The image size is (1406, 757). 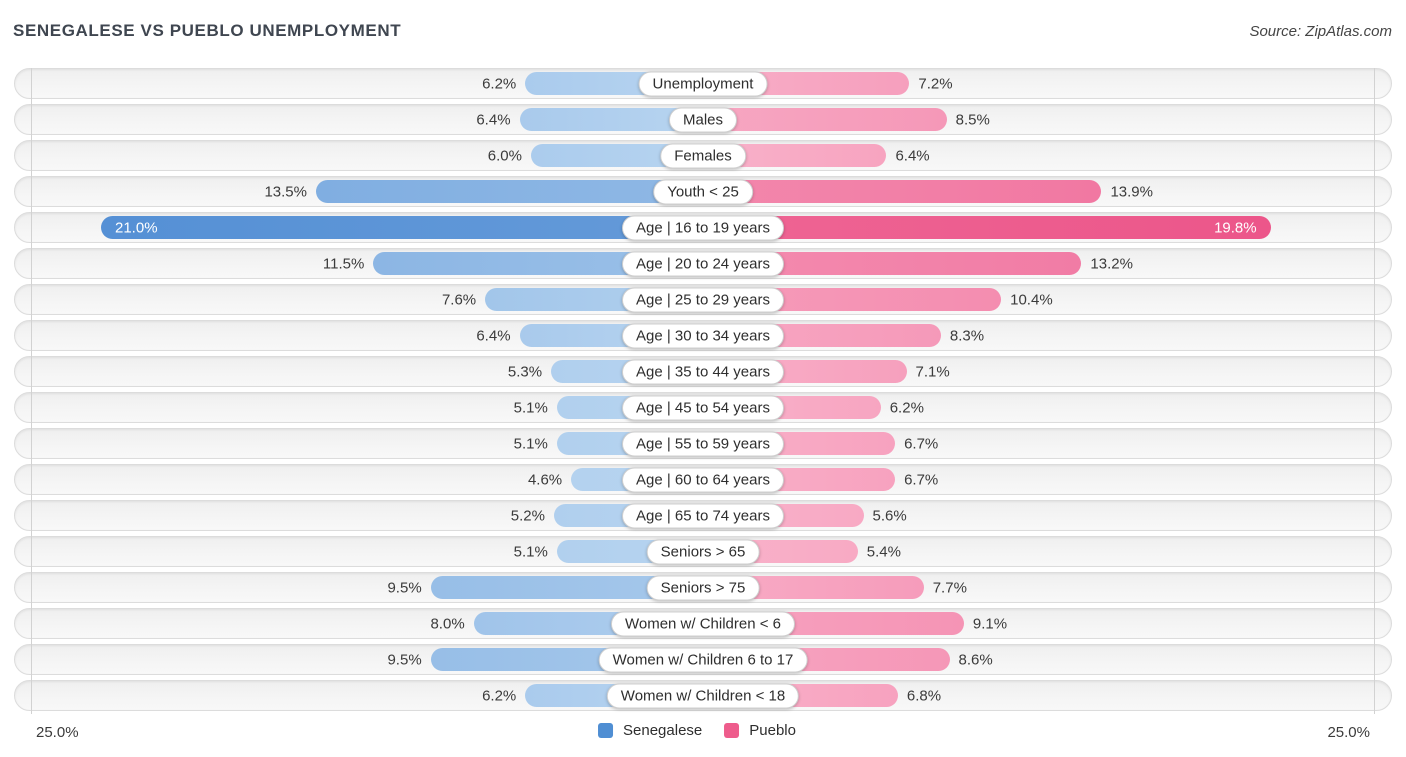 I want to click on category-label: Age | 20 to 24 years, so click(x=703, y=263).